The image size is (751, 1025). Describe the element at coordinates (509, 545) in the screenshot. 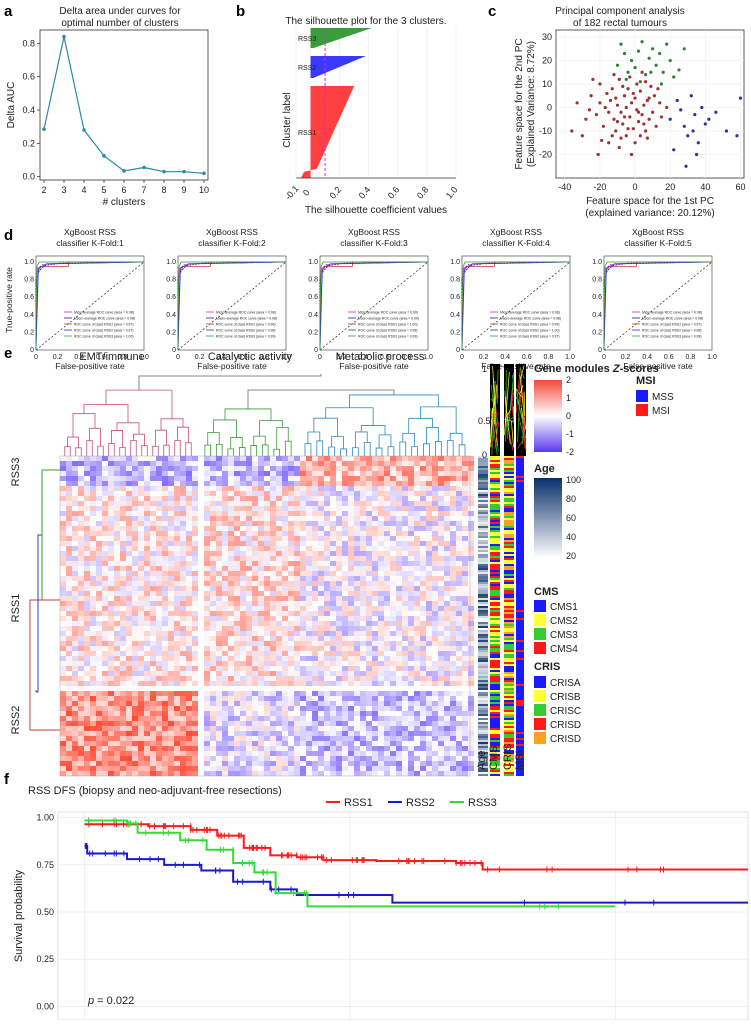

I see `annot-cris-cell` at that location.